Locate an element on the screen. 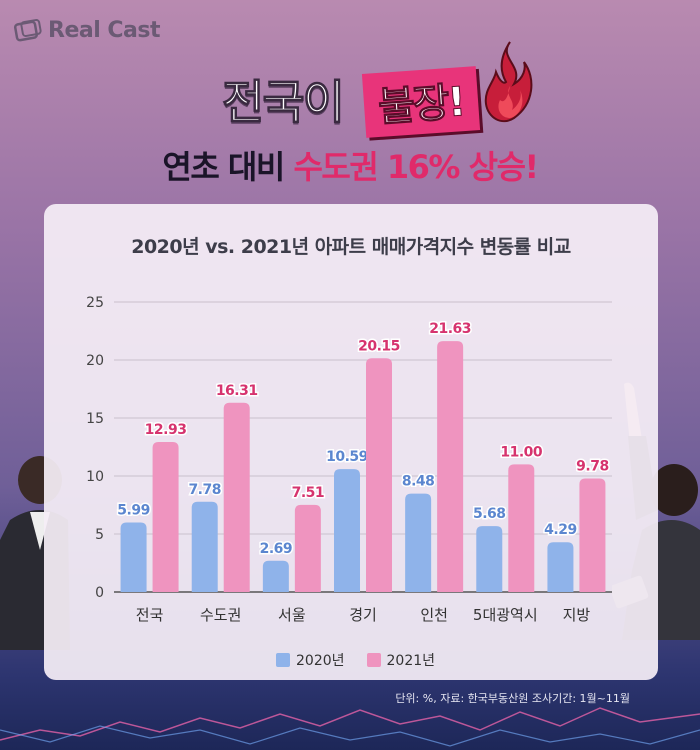 The image size is (700, 750). x-tick-label: 전국 is located at coordinates (150, 615).